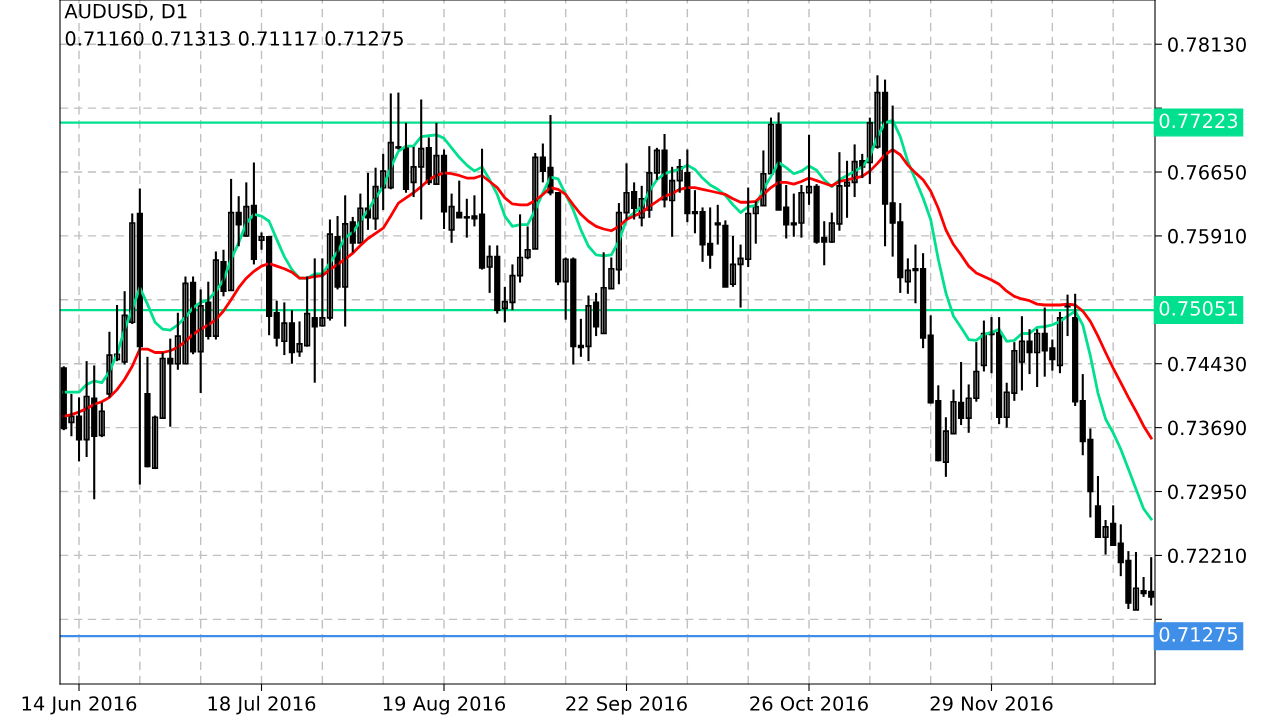  What do you see at coordinates (1207, 556) in the screenshot?
I see `y-tick-label: 0.72210` at bounding box center [1207, 556].